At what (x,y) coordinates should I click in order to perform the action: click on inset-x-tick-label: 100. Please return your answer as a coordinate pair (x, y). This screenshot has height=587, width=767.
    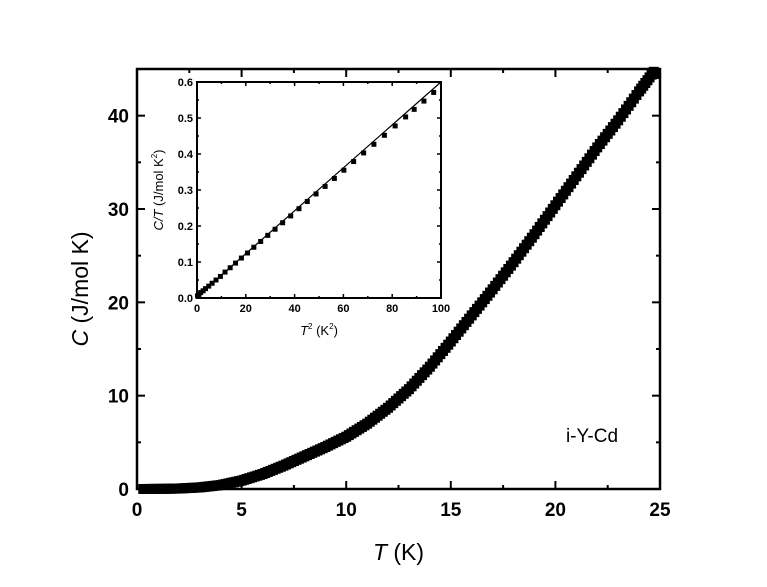
    Looking at the image, I should click on (441, 309).